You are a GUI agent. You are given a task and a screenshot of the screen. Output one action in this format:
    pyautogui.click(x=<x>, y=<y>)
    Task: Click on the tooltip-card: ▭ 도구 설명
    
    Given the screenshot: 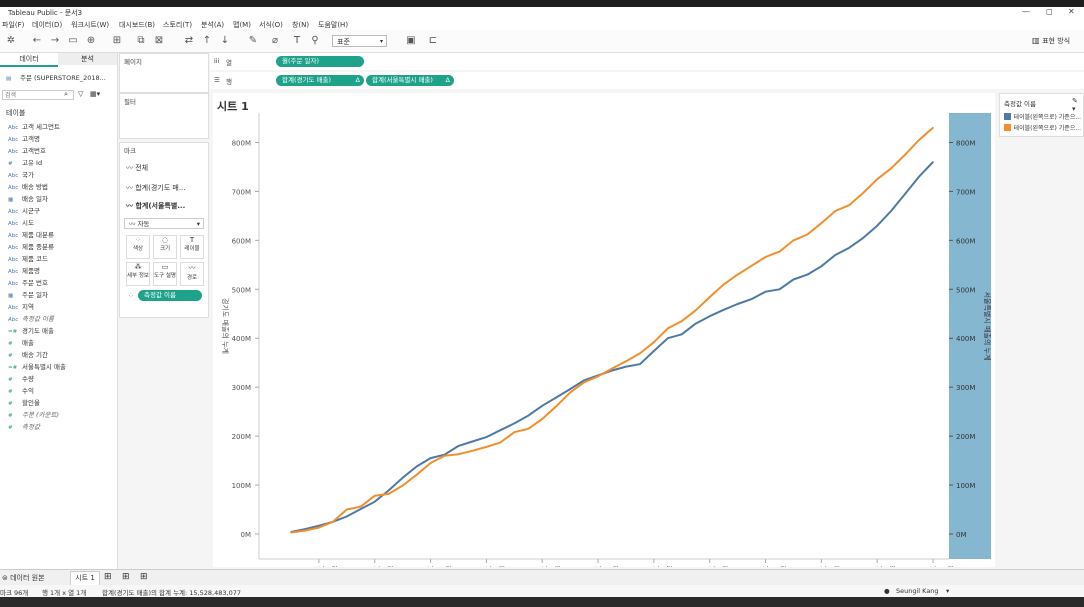 What is the action you would take?
    pyautogui.click(x=165, y=274)
    